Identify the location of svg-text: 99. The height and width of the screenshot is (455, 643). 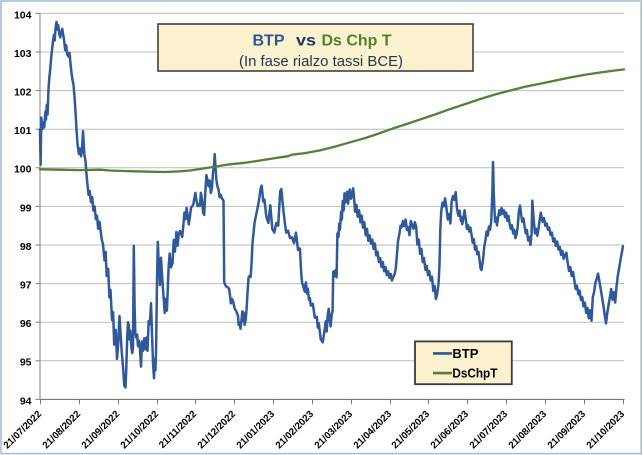
(26, 208).